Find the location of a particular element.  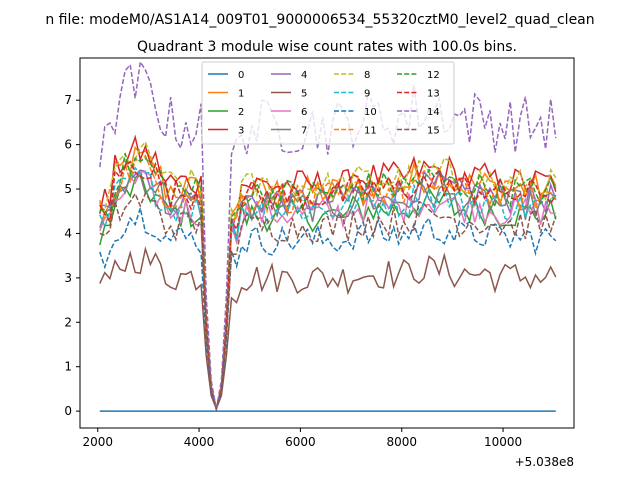

legend-label-15: 15 is located at coordinates (433, 131).